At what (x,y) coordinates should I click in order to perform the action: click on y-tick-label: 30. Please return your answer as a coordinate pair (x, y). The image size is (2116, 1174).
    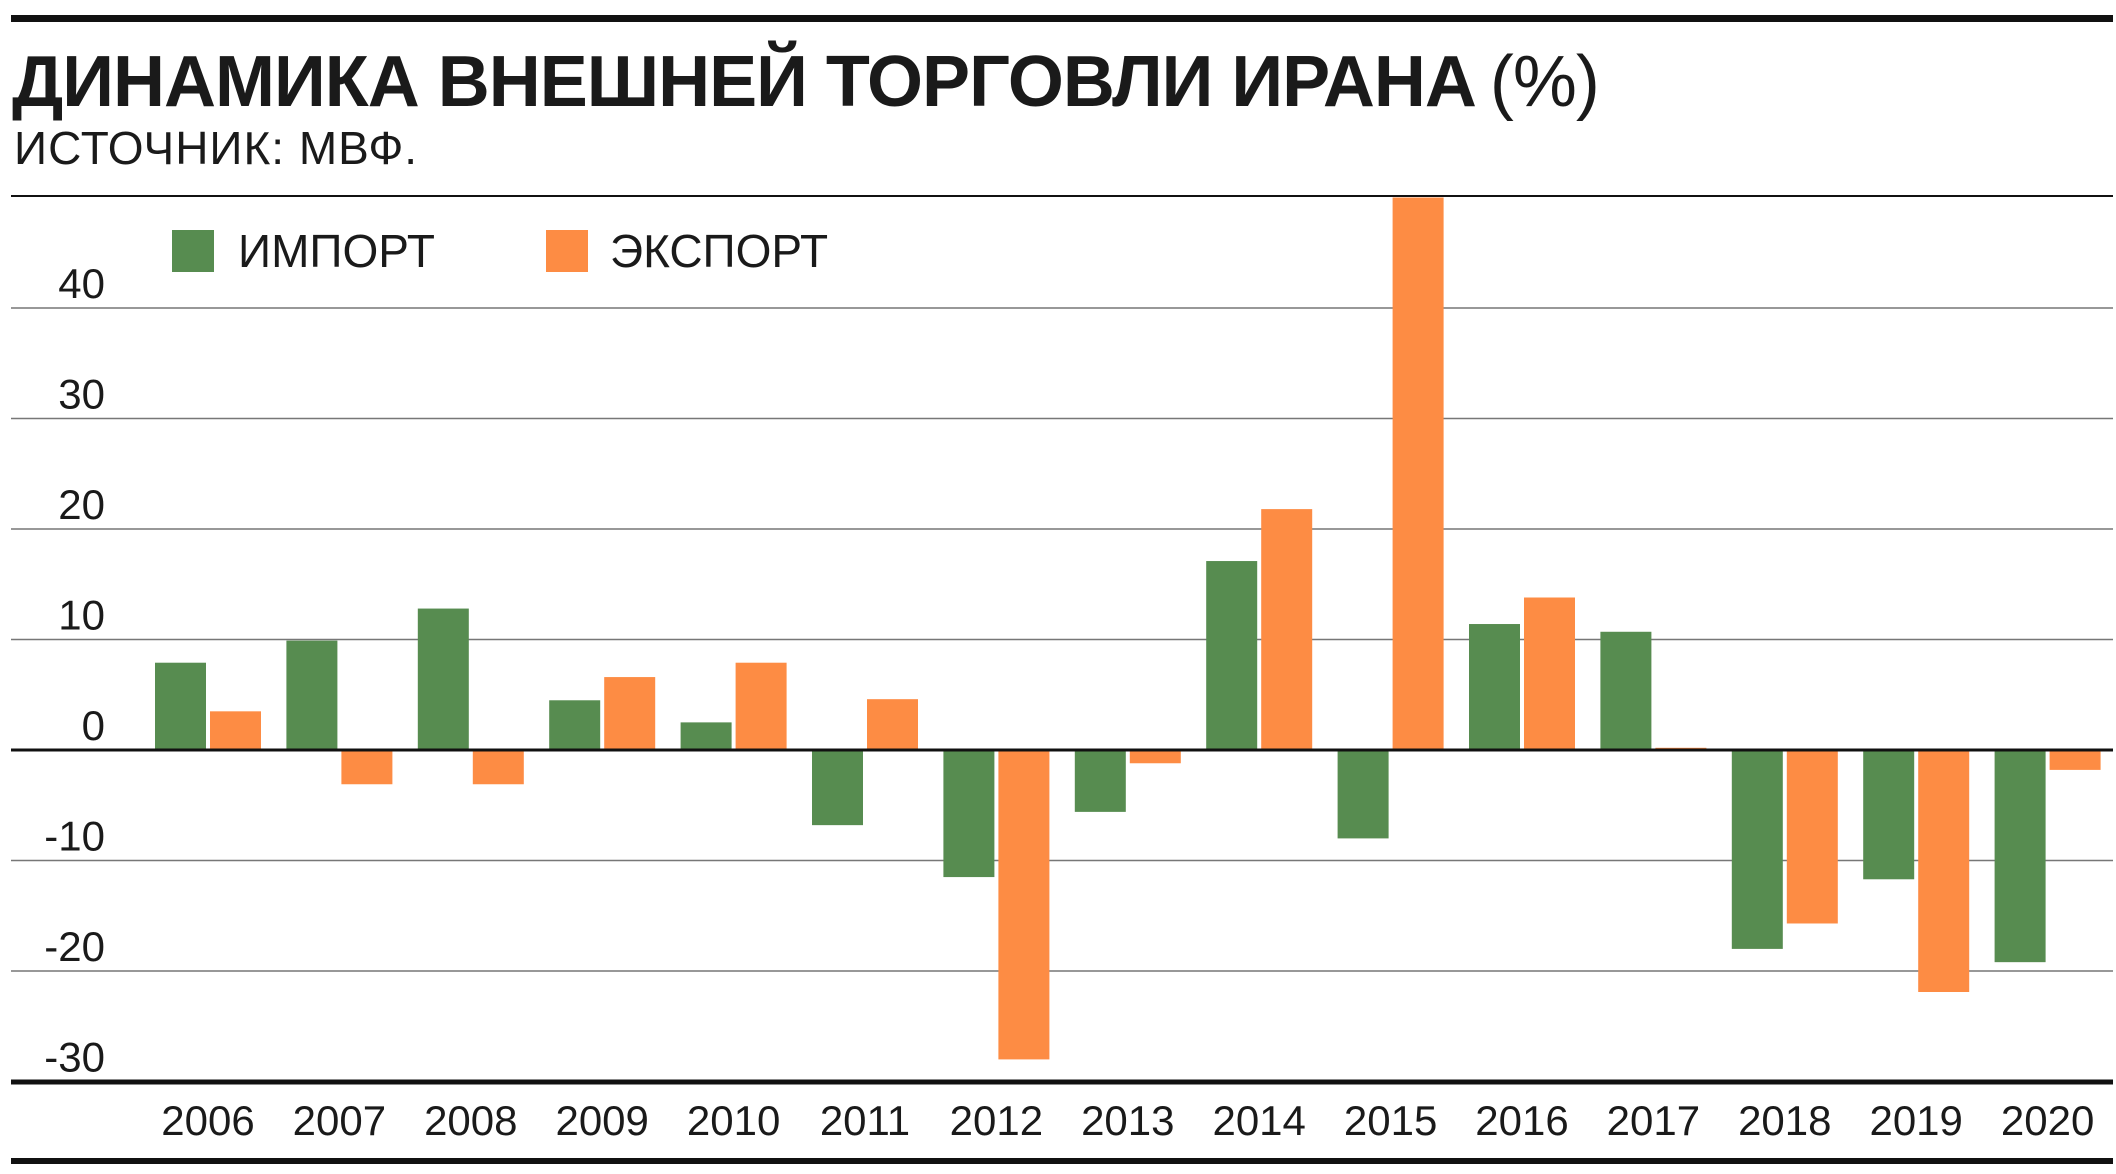
    Looking at the image, I should click on (81, 394).